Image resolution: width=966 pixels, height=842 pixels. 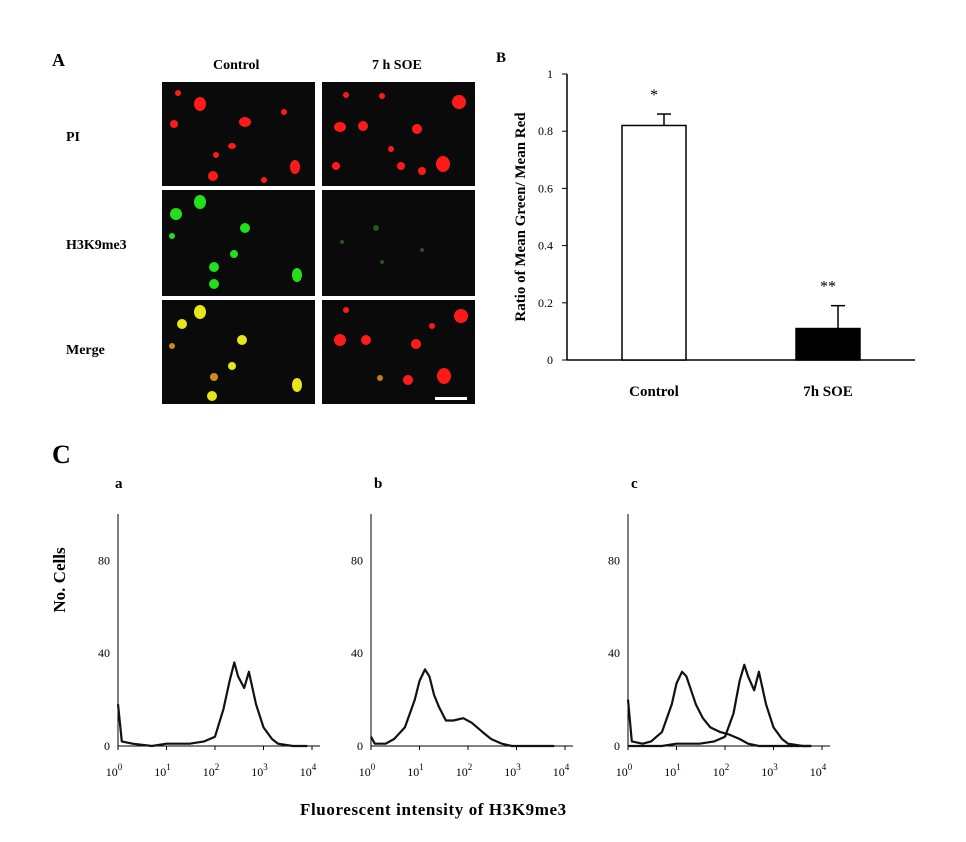 I want to click on column-header-control: Control, so click(x=236, y=65).